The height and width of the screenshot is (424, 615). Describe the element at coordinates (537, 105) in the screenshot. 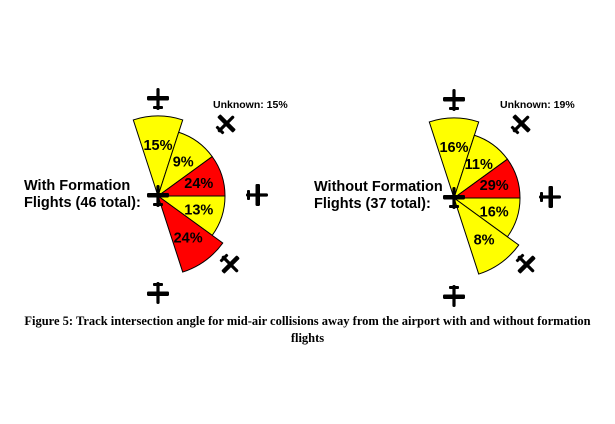

I see `unknown-label: Unknown: 19%` at that location.